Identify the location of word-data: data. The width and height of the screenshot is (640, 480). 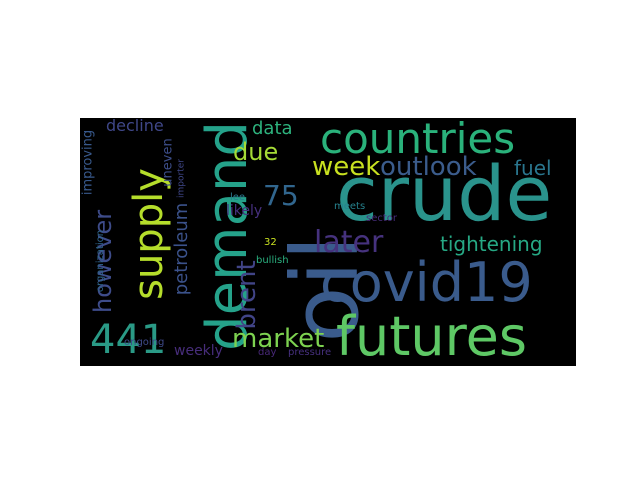
(272, 128).